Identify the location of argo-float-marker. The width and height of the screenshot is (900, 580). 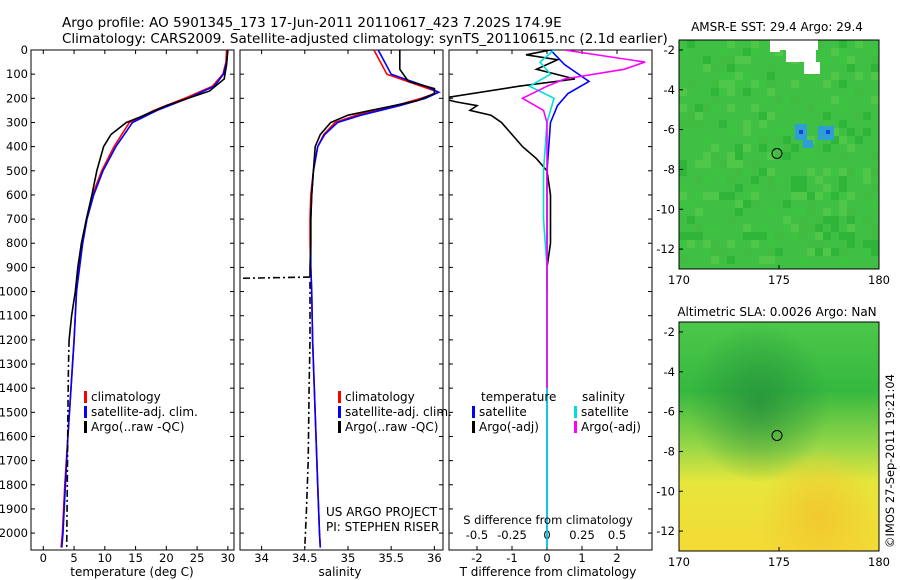
(777, 436).